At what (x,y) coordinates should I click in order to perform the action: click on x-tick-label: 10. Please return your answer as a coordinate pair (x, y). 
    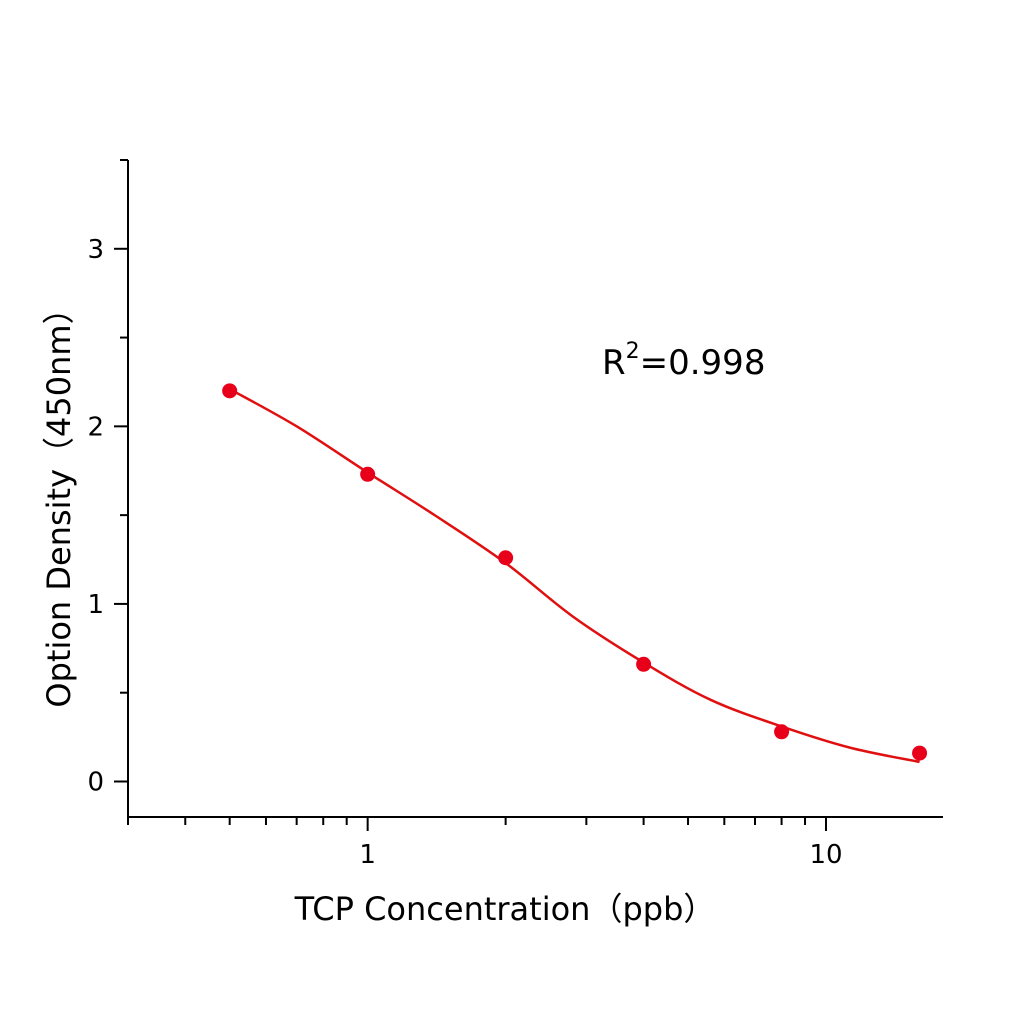
    Looking at the image, I should click on (825, 855).